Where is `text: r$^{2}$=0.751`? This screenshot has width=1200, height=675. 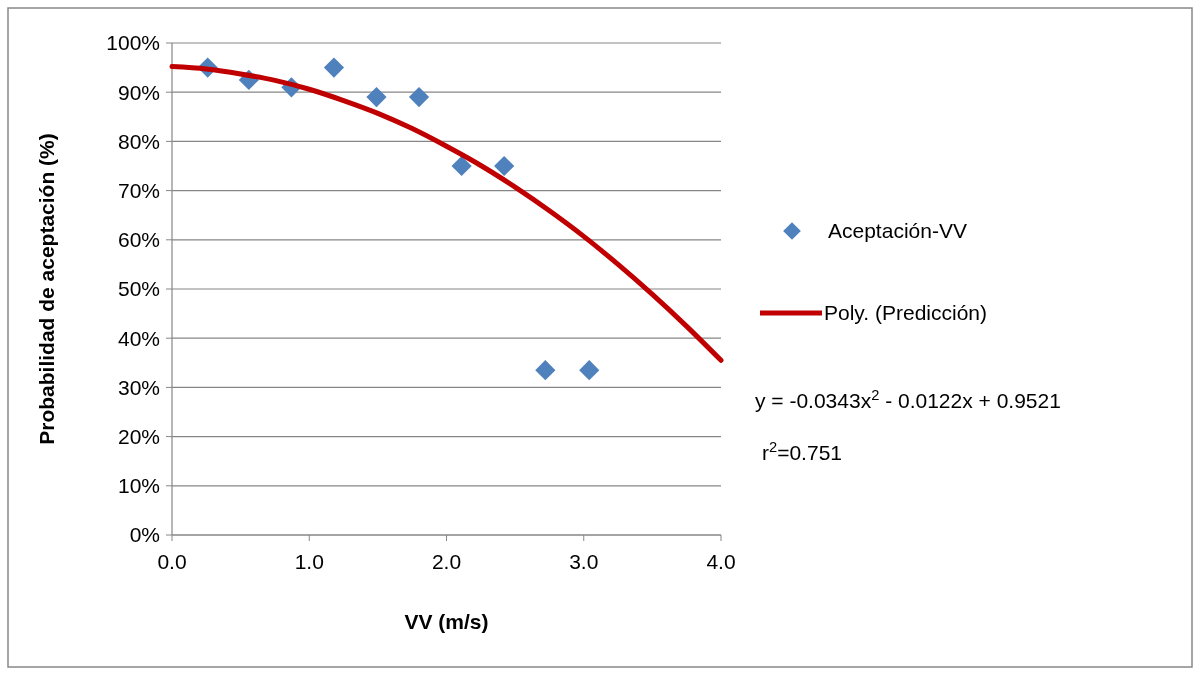
text: r$^{2}$=0.751 is located at coordinates (802, 451).